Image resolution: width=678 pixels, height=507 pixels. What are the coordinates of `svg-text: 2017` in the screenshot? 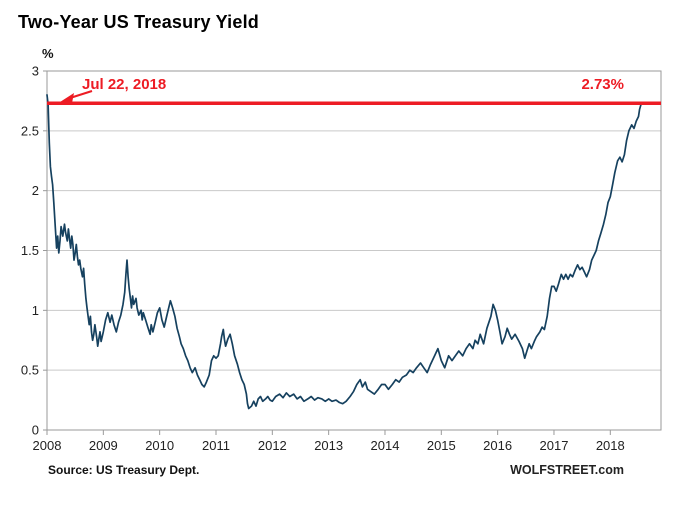 It's located at (554, 445).